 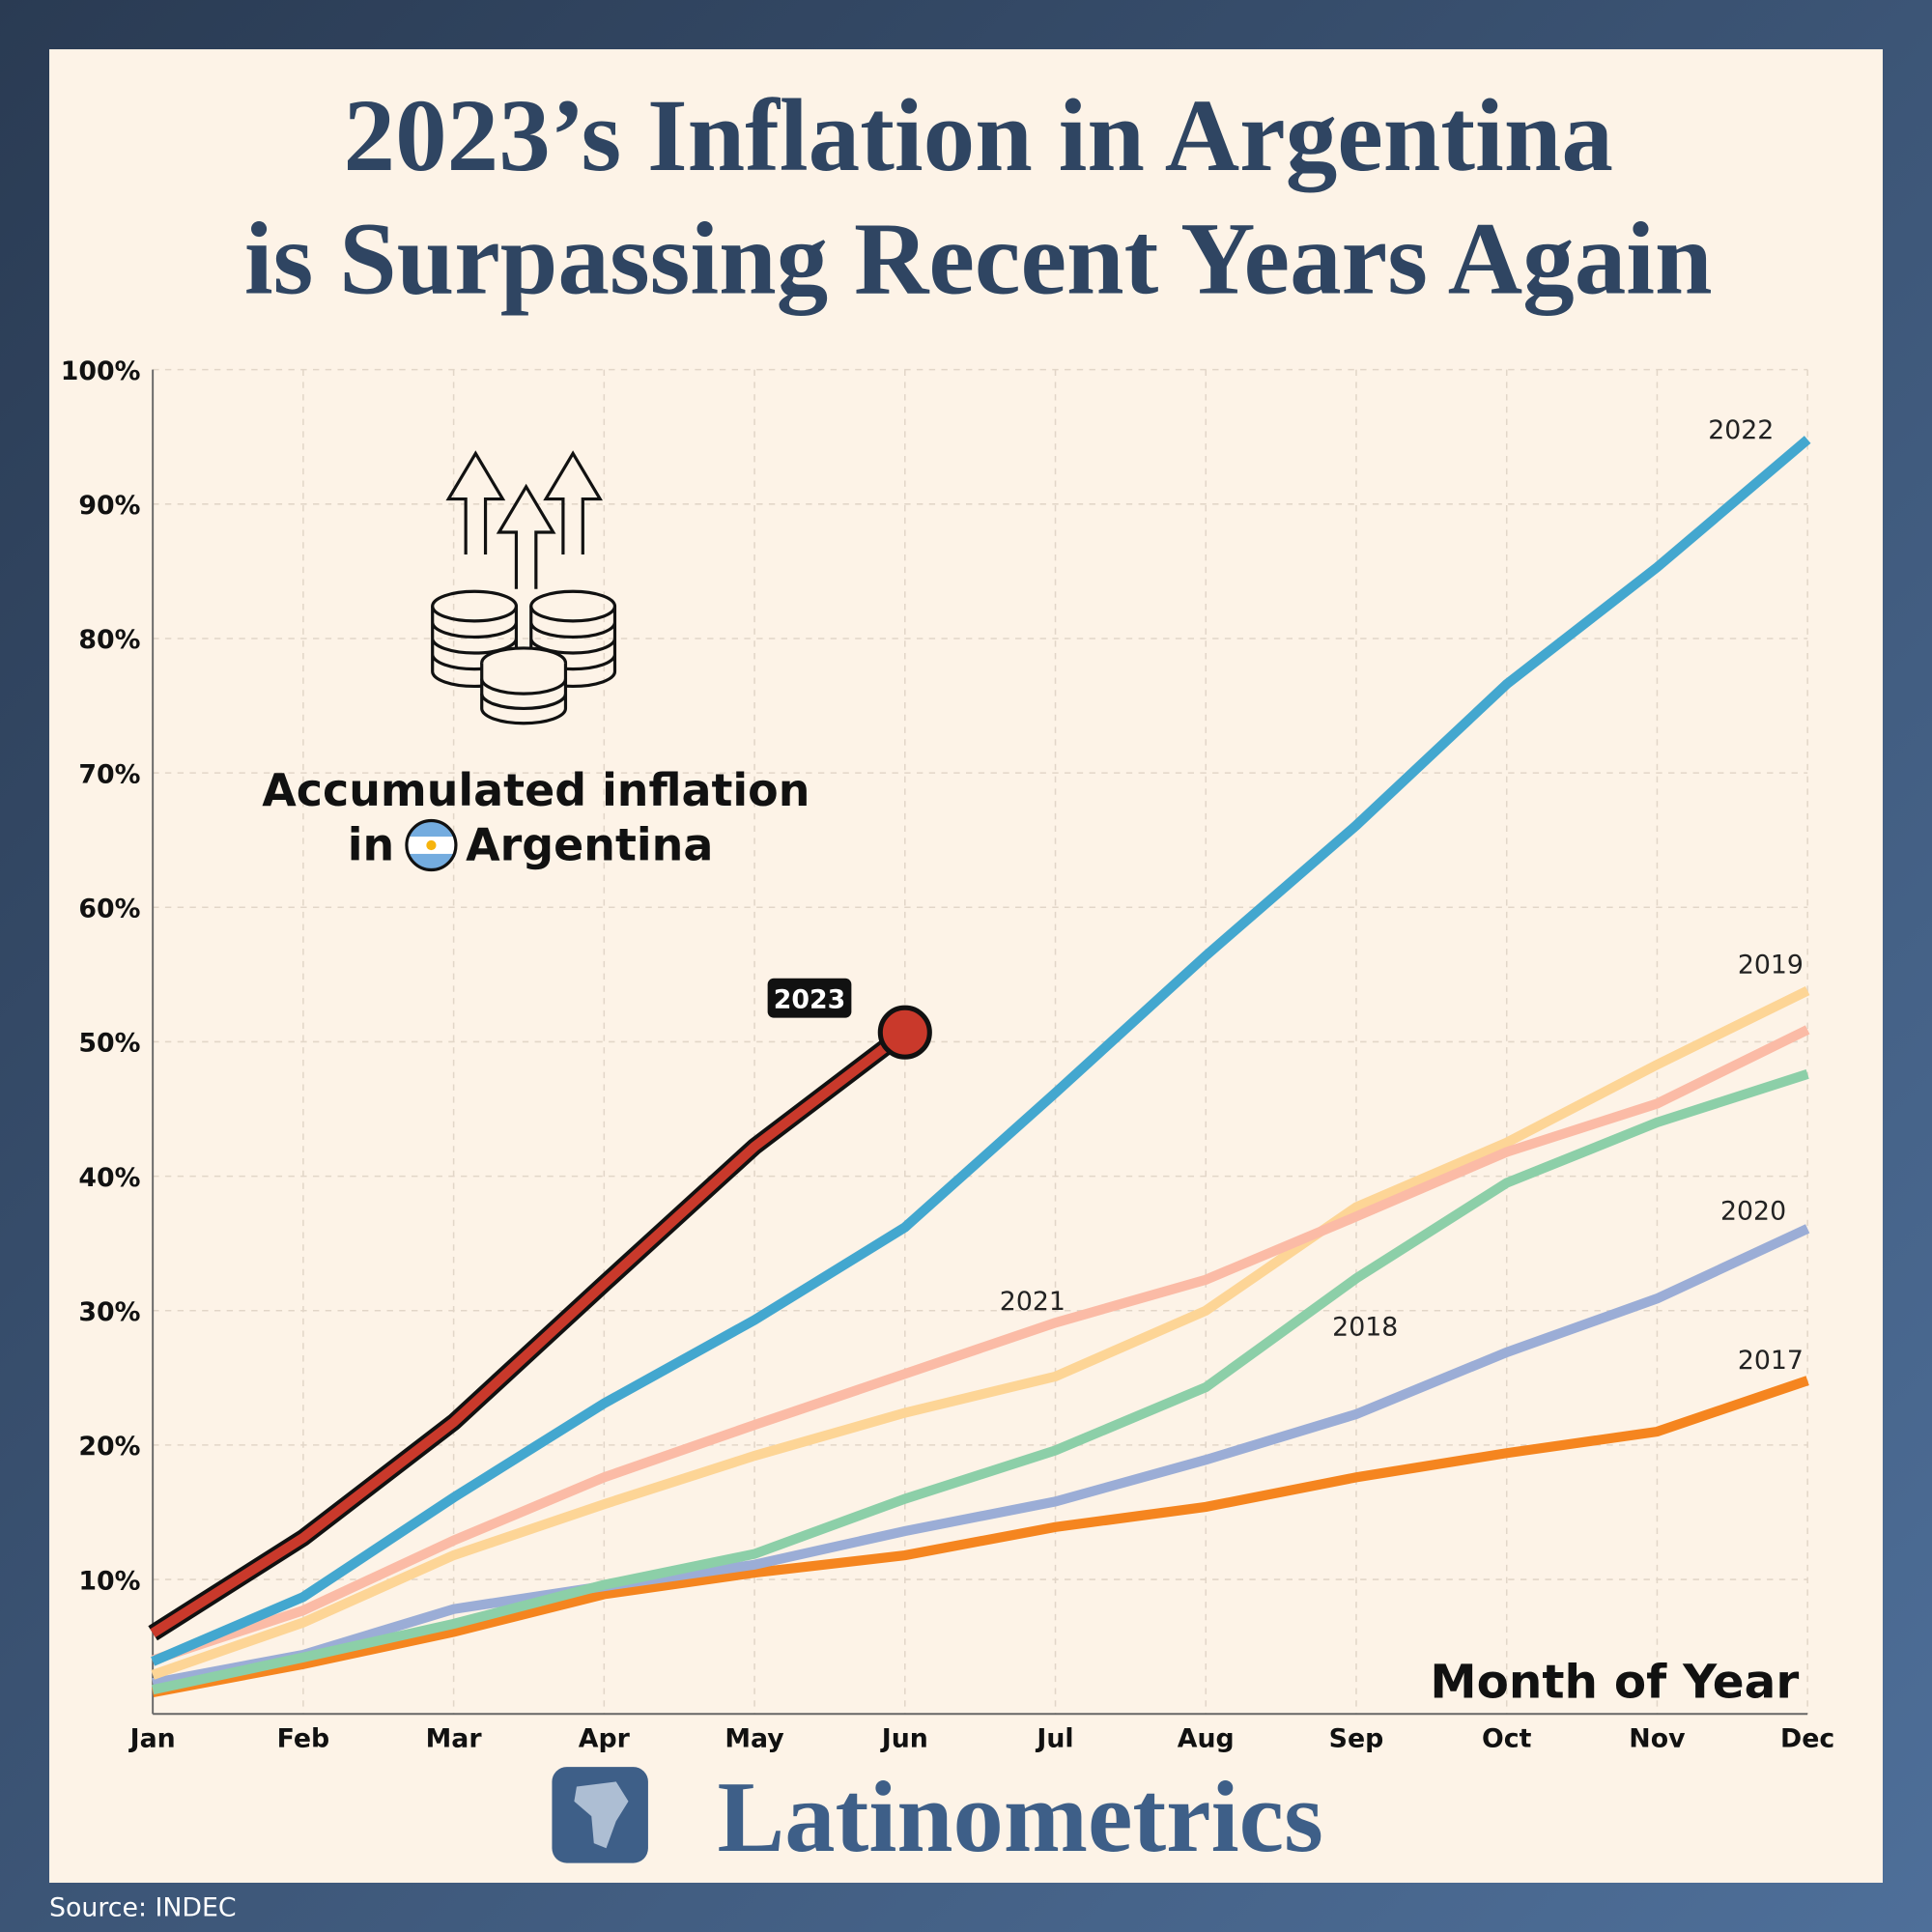 What do you see at coordinates (524, 587) in the screenshot?
I see `icon` at bounding box center [524, 587].